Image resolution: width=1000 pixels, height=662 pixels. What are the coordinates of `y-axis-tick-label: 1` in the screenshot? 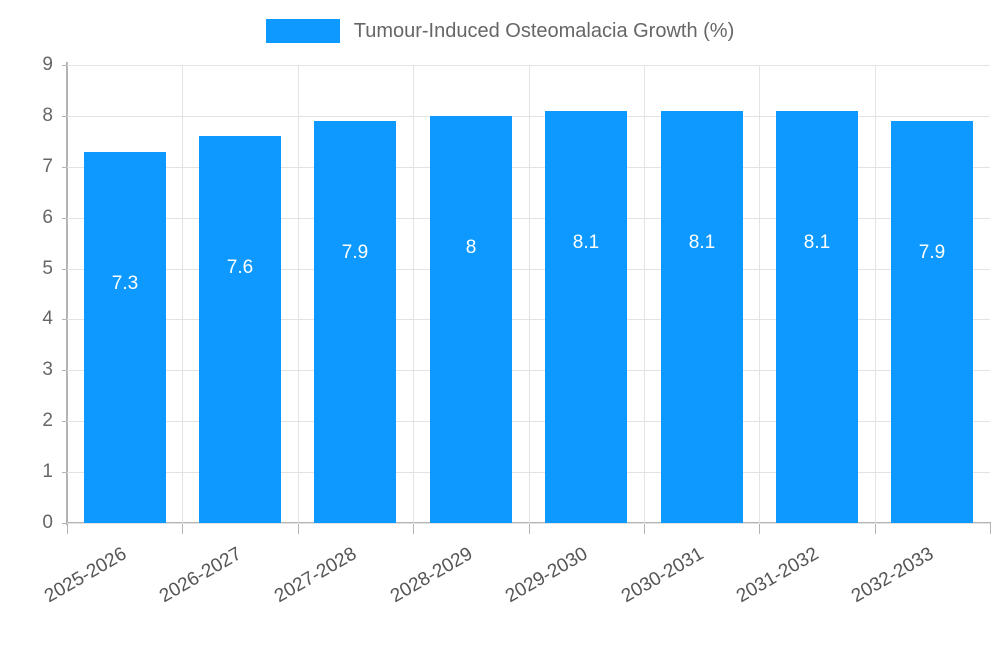 It's located at (47, 472).